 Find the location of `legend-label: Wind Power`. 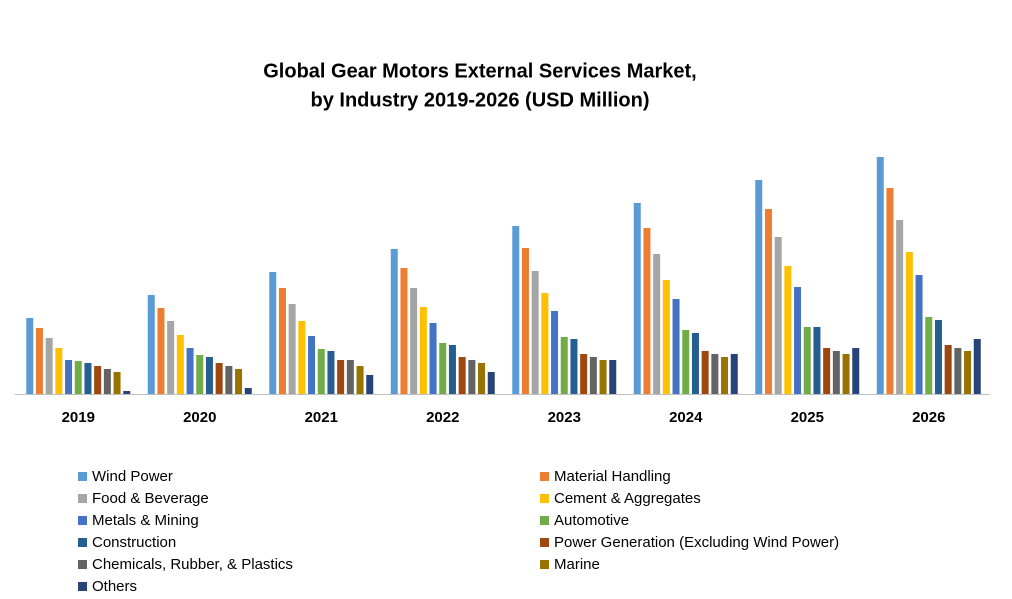

legend-label: Wind Power is located at coordinates (132, 476).